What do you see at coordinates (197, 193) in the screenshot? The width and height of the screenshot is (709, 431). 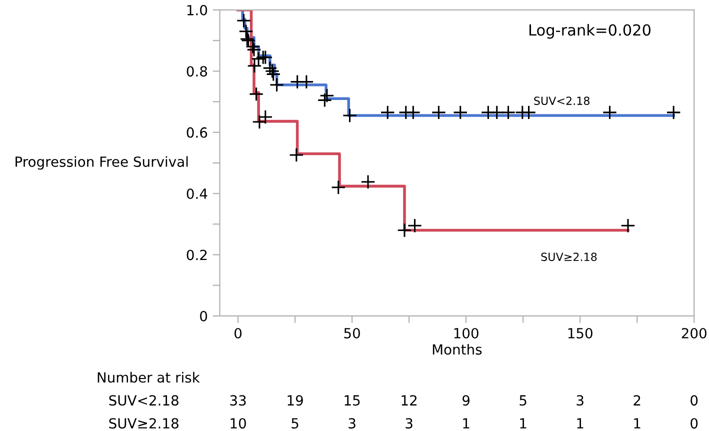 I see `y-tick-label: 0.4` at bounding box center [197, 193].